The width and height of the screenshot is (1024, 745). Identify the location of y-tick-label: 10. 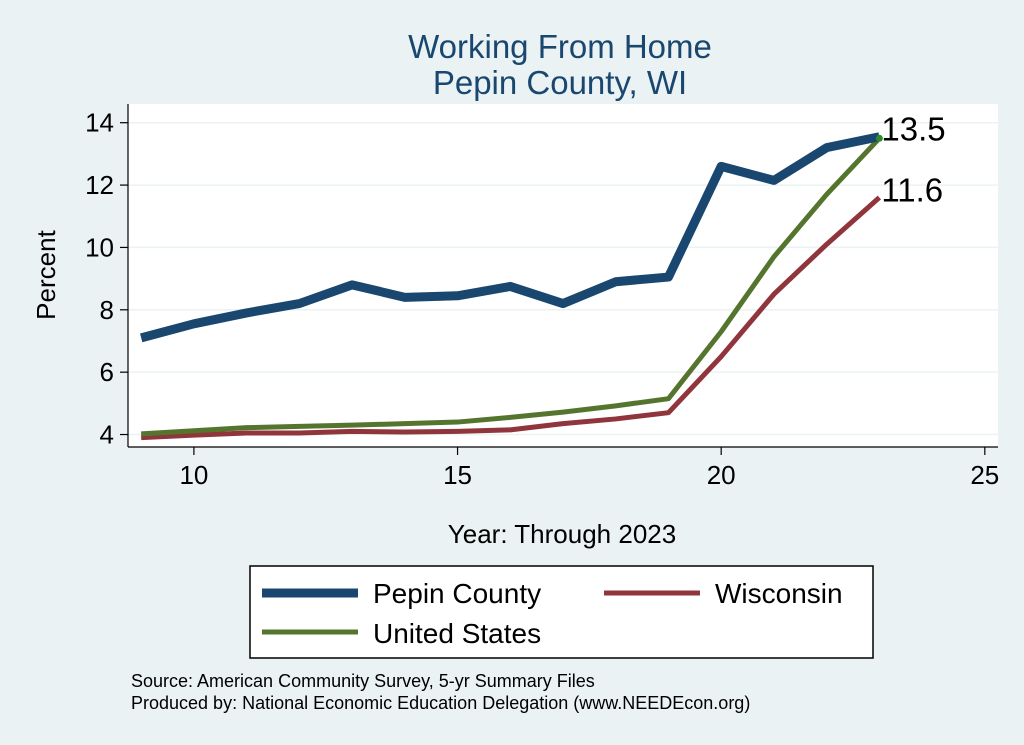
(99, 247).